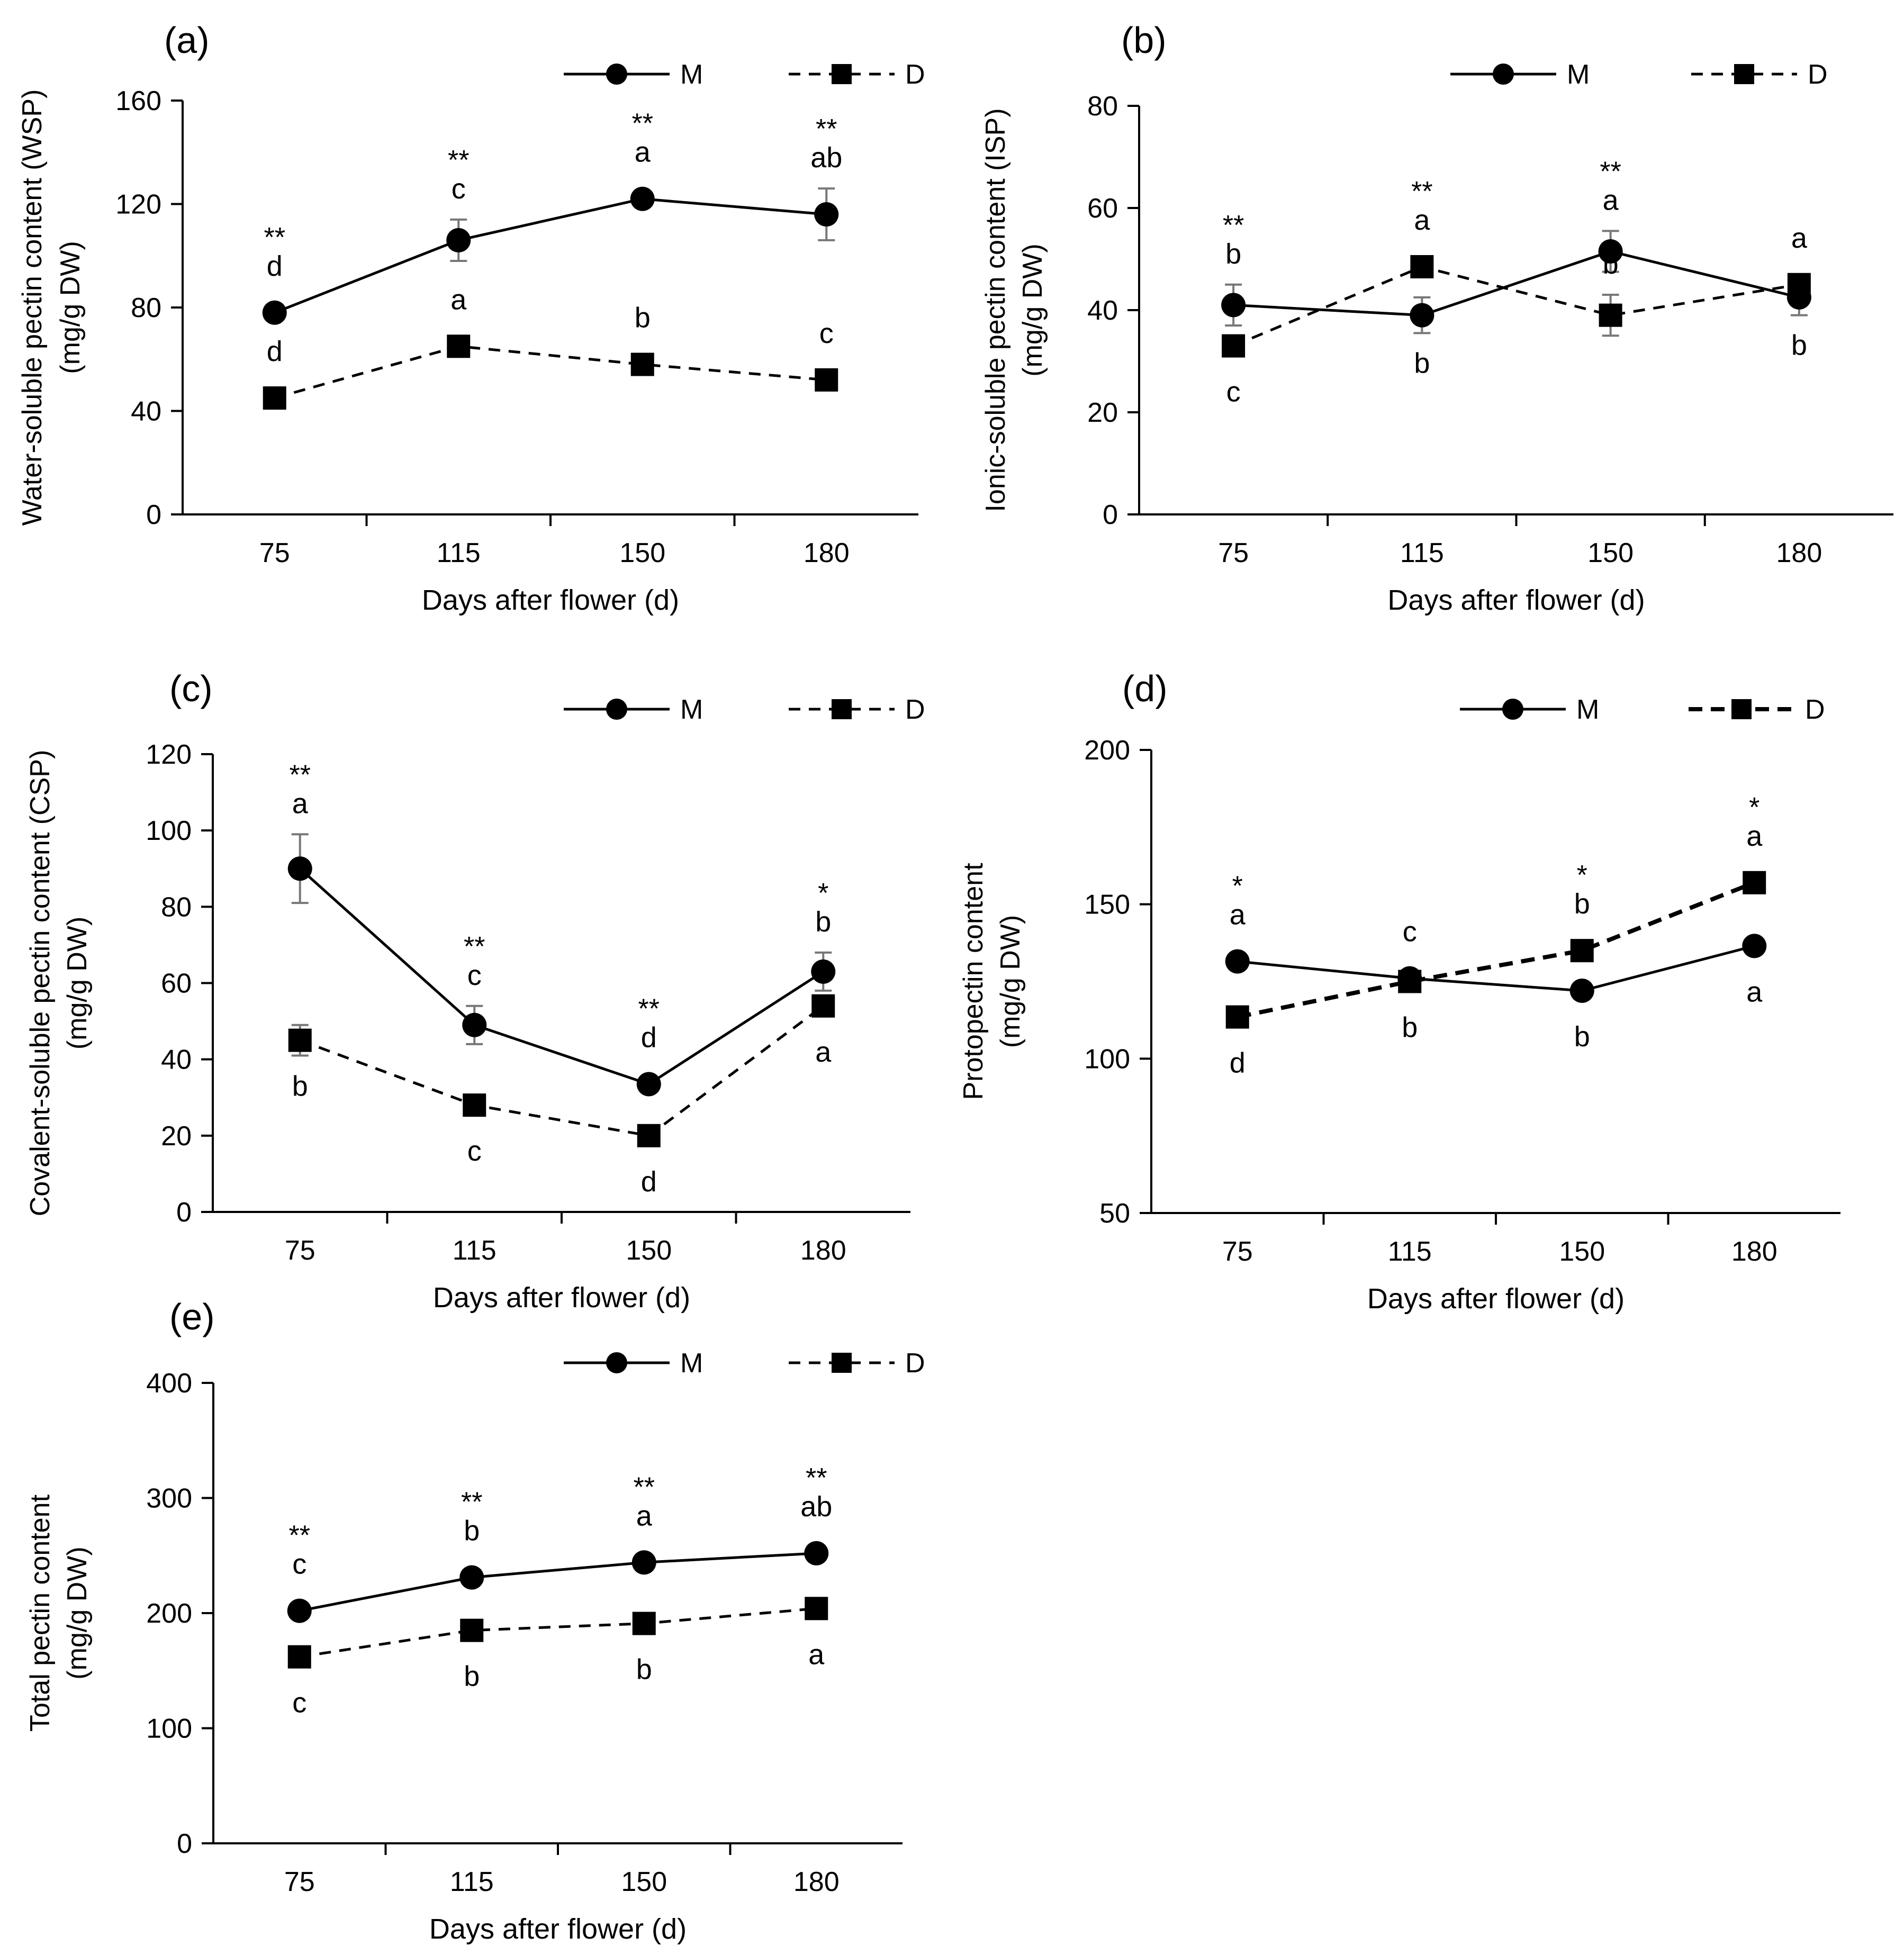 The height and width of the screenshot is (1946, 1904). Describe the element at coordinates (1114, 1213) in the screenshot. I see `y-tick-label: 50` at that location.